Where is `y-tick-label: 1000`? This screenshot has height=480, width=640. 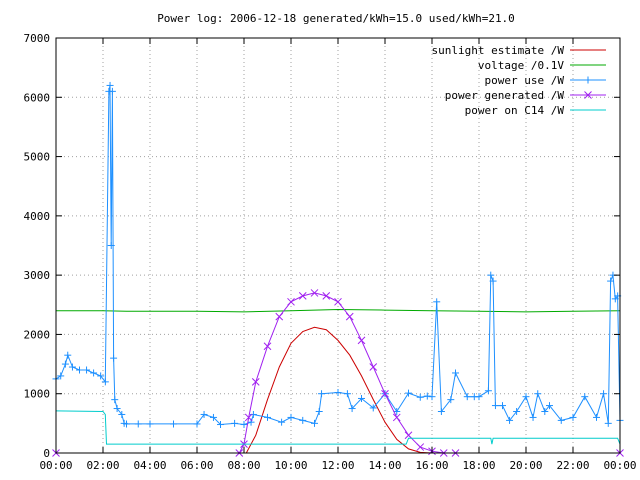
y-tick-label: 1000 is located at coordinates (37, 394).